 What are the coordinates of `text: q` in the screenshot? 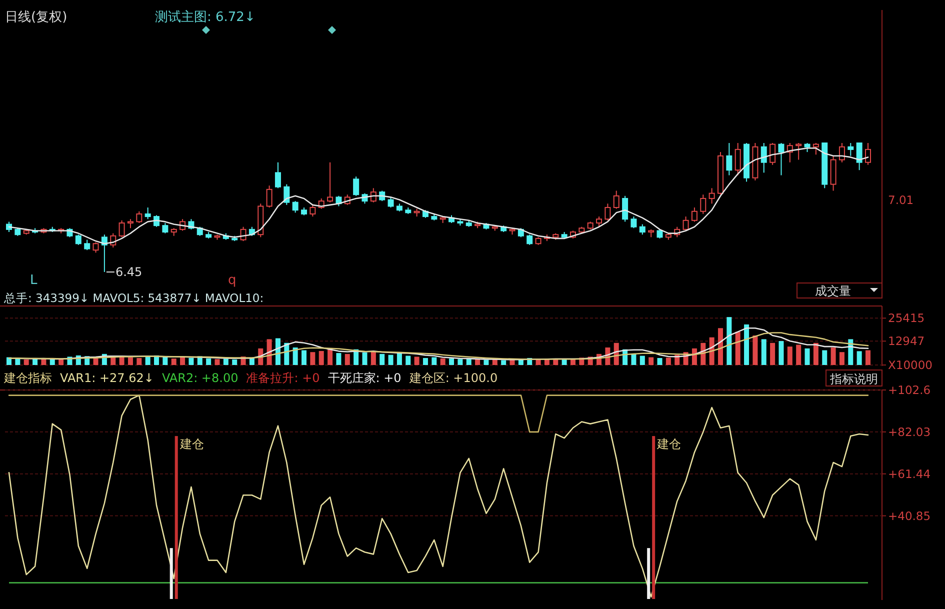 It's located at (232, 280).